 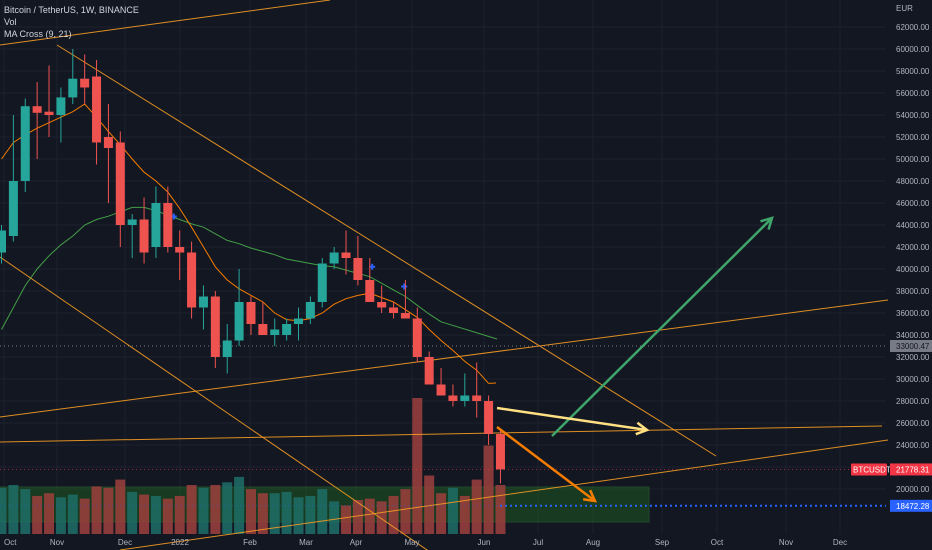 What do you see at coordinates (71, 10) in the screenshot?
I see `symbol-title: Bitcoin / TetherUS, 1W, BINANCE` at bounding box center [71, 10].